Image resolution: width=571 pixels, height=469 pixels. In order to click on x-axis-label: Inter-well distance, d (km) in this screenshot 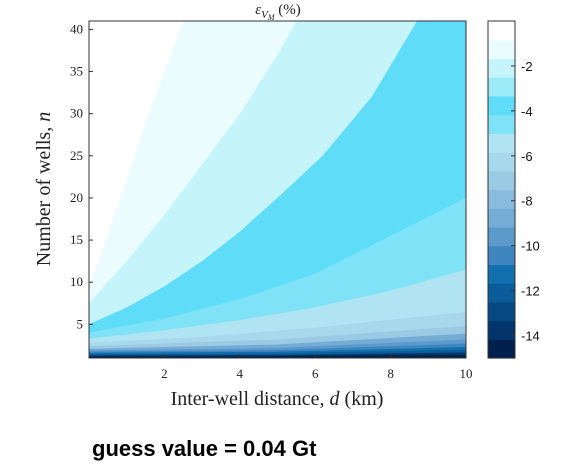, I will do `click(277, 399)`.